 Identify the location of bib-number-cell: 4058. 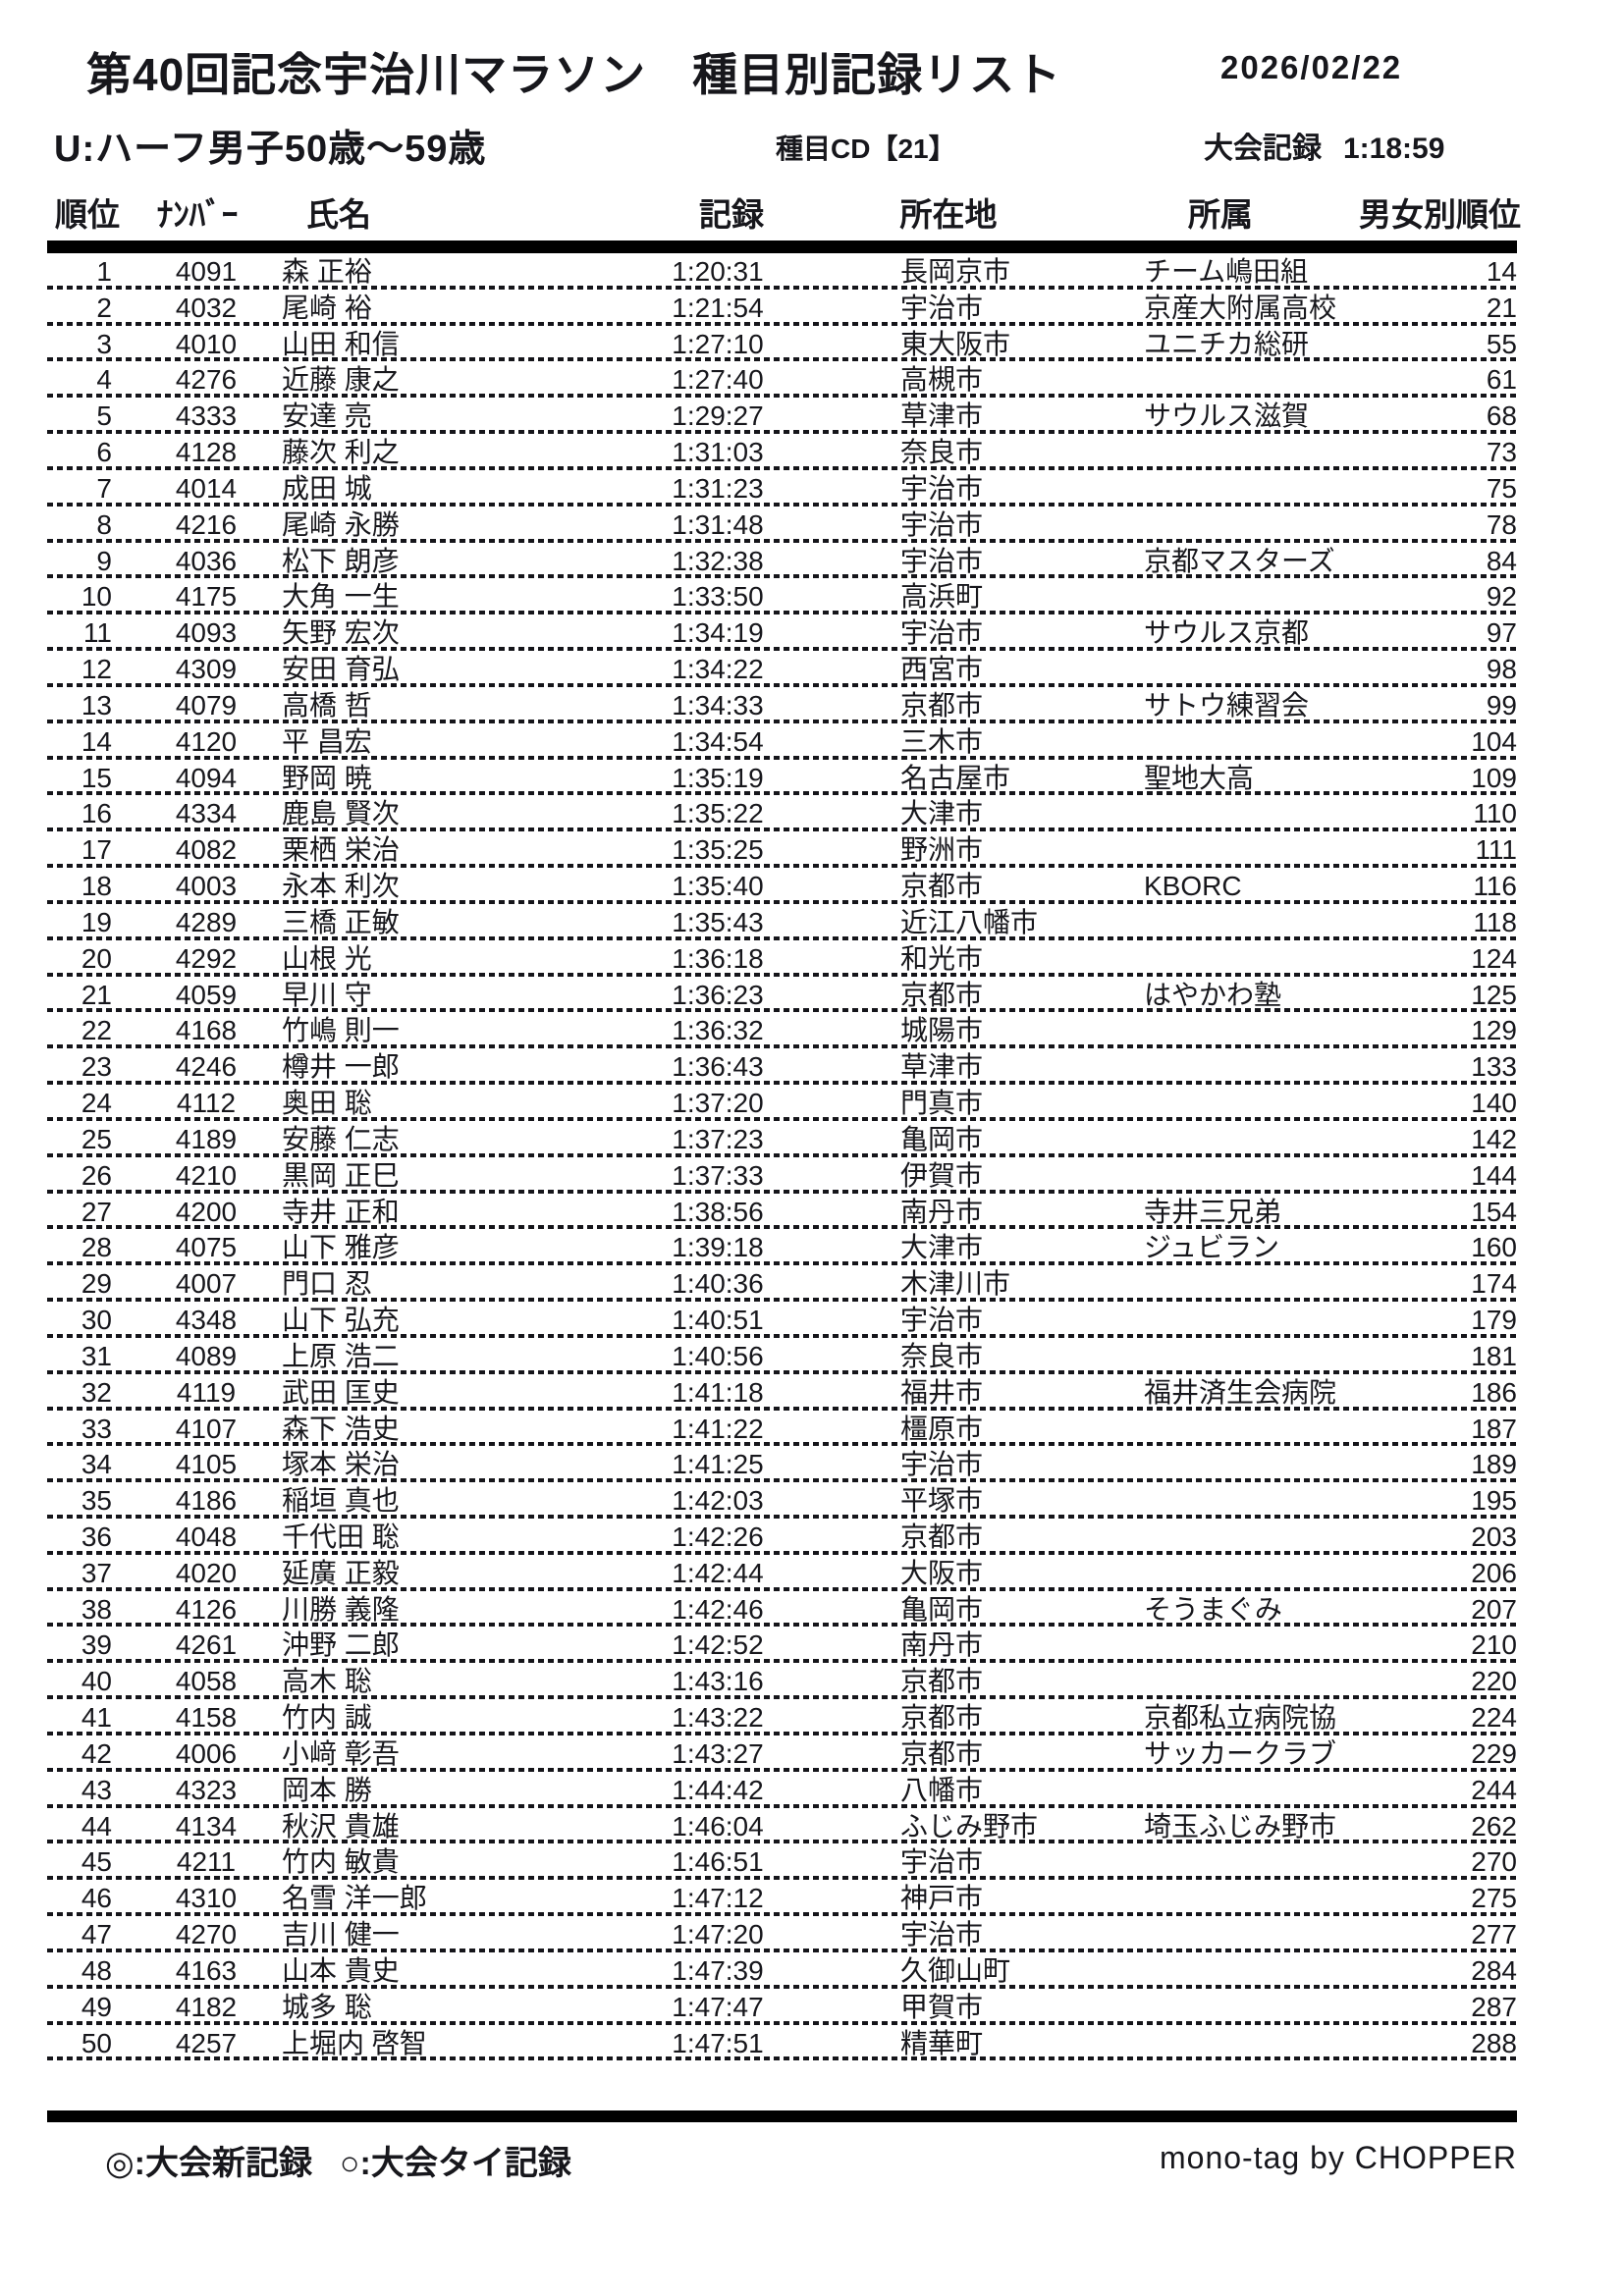
(206, 1681).